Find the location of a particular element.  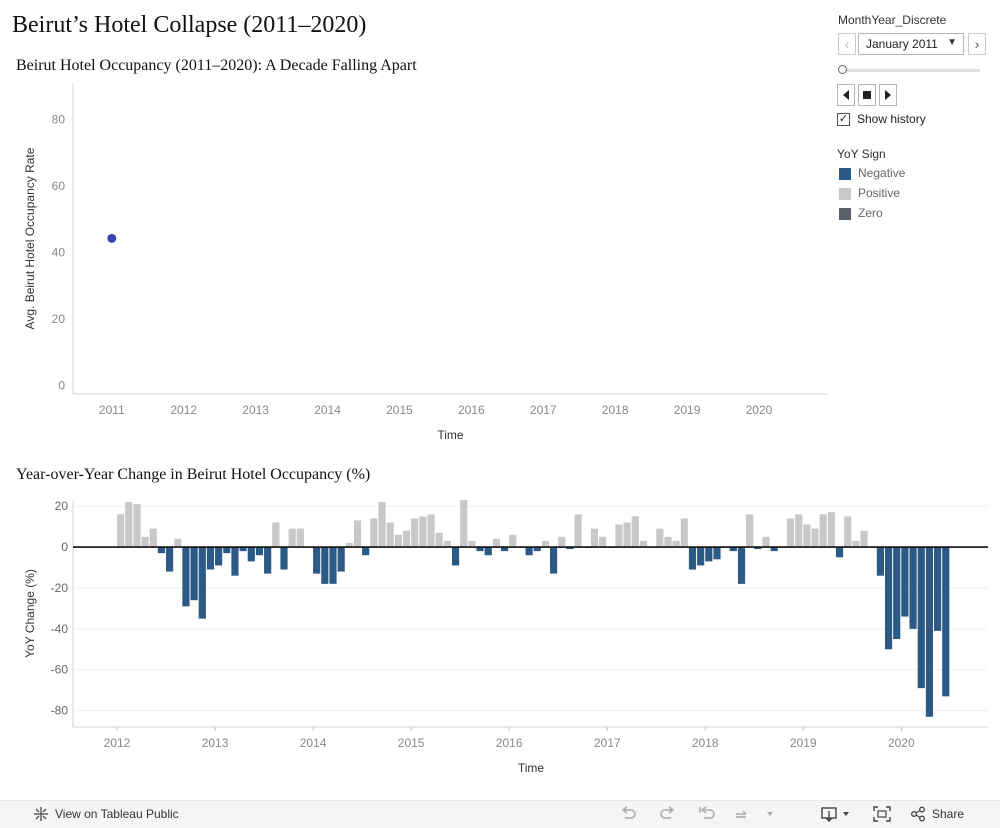

stop-icon is located at coordinates (867, 95).